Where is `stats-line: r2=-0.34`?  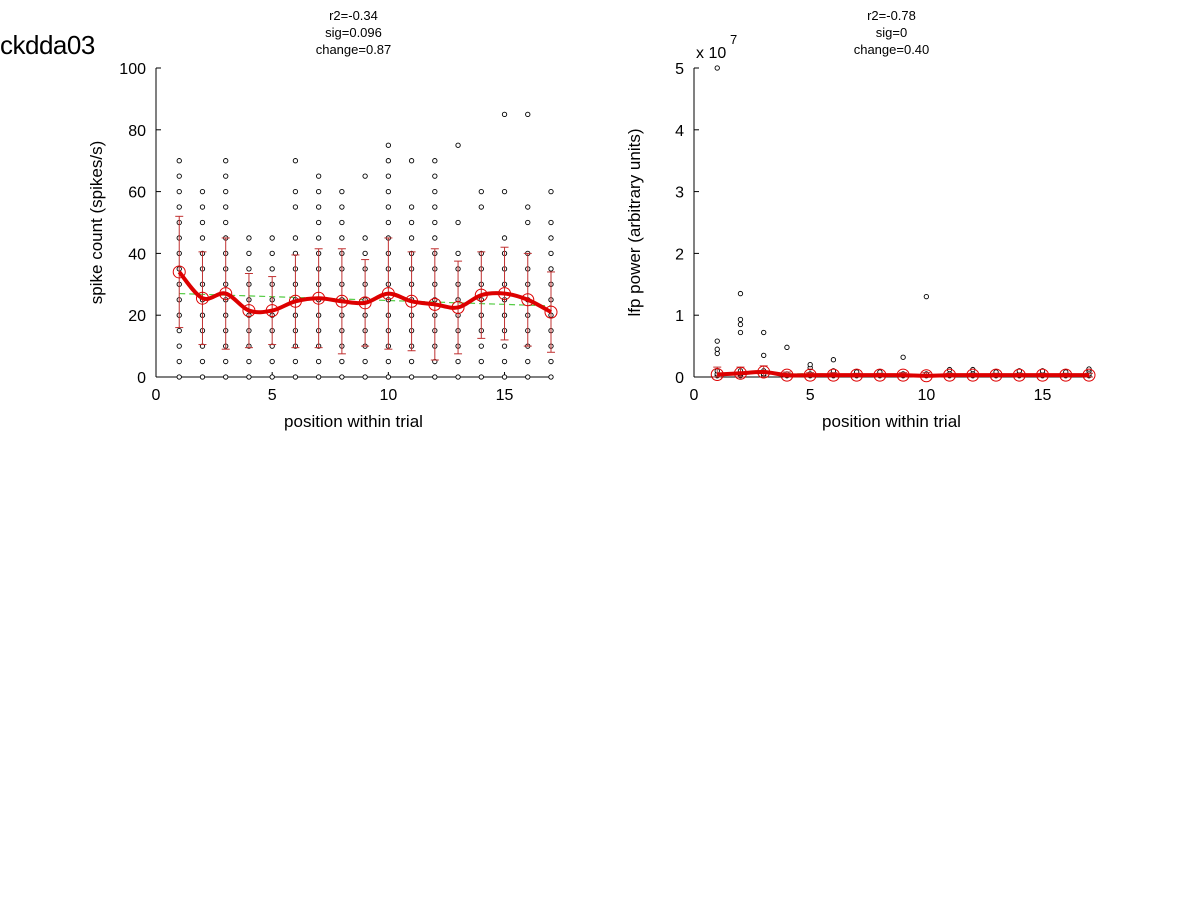 stats-line: r2=-0.34 is located at coordinates (353, 15).